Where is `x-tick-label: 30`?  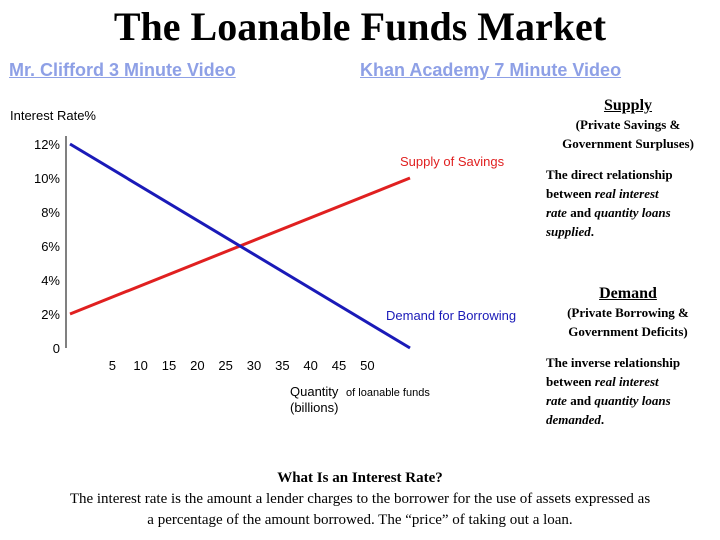 x-tick-label: 30 is located at coordinates (254, 365).